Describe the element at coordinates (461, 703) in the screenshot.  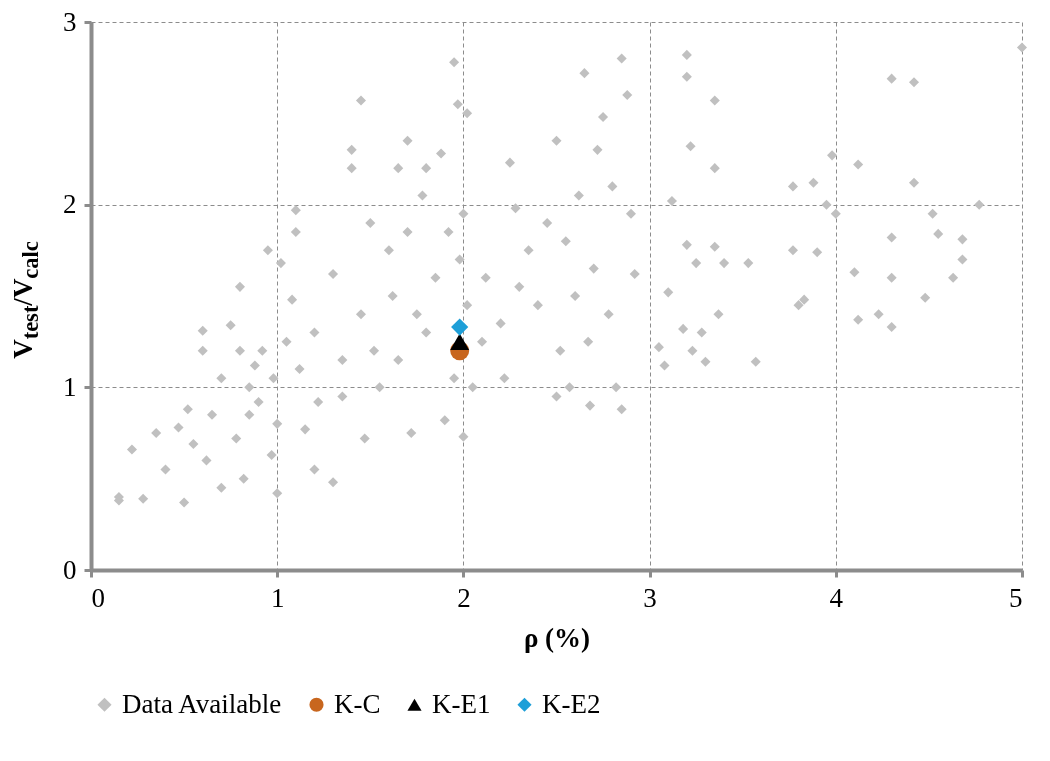
I see `legend-label: K-E1` at that location.